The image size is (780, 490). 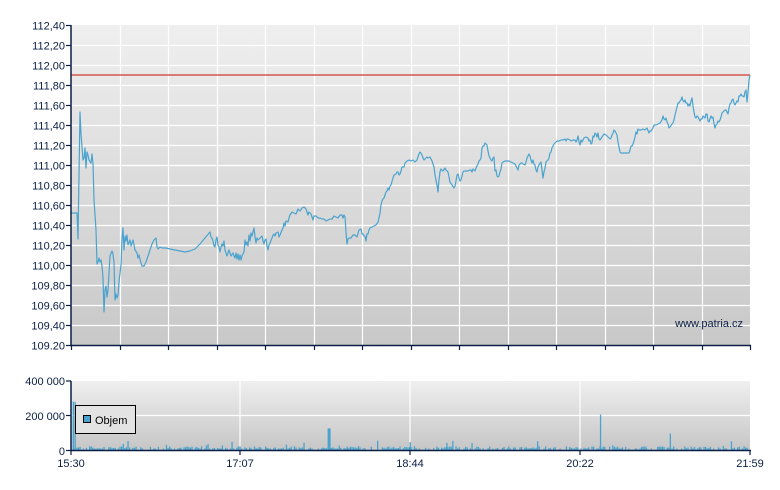 I want to click on price-y-tick-label: 111,20, so click(x=49, y=147).